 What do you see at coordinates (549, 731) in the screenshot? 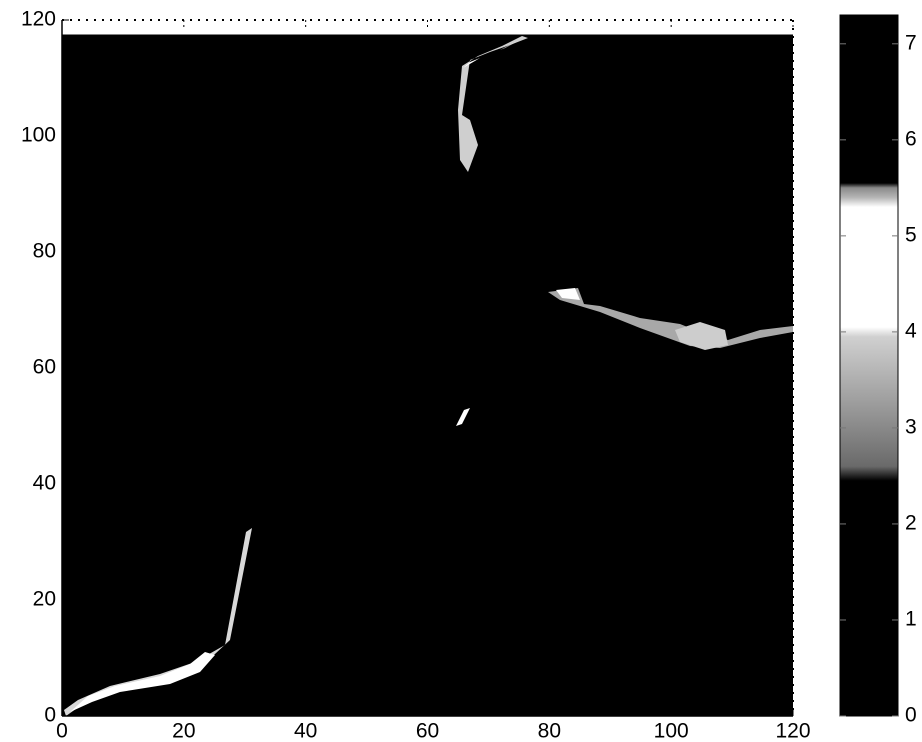
I see `x-tick-label: 80` at bounding box center [549, 731].